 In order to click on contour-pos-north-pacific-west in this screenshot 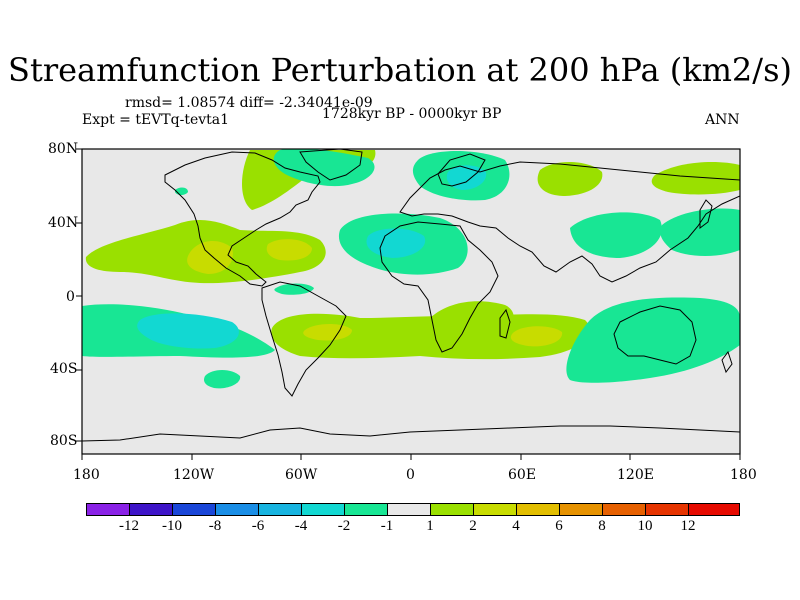, I will do `click(695, 178)`.